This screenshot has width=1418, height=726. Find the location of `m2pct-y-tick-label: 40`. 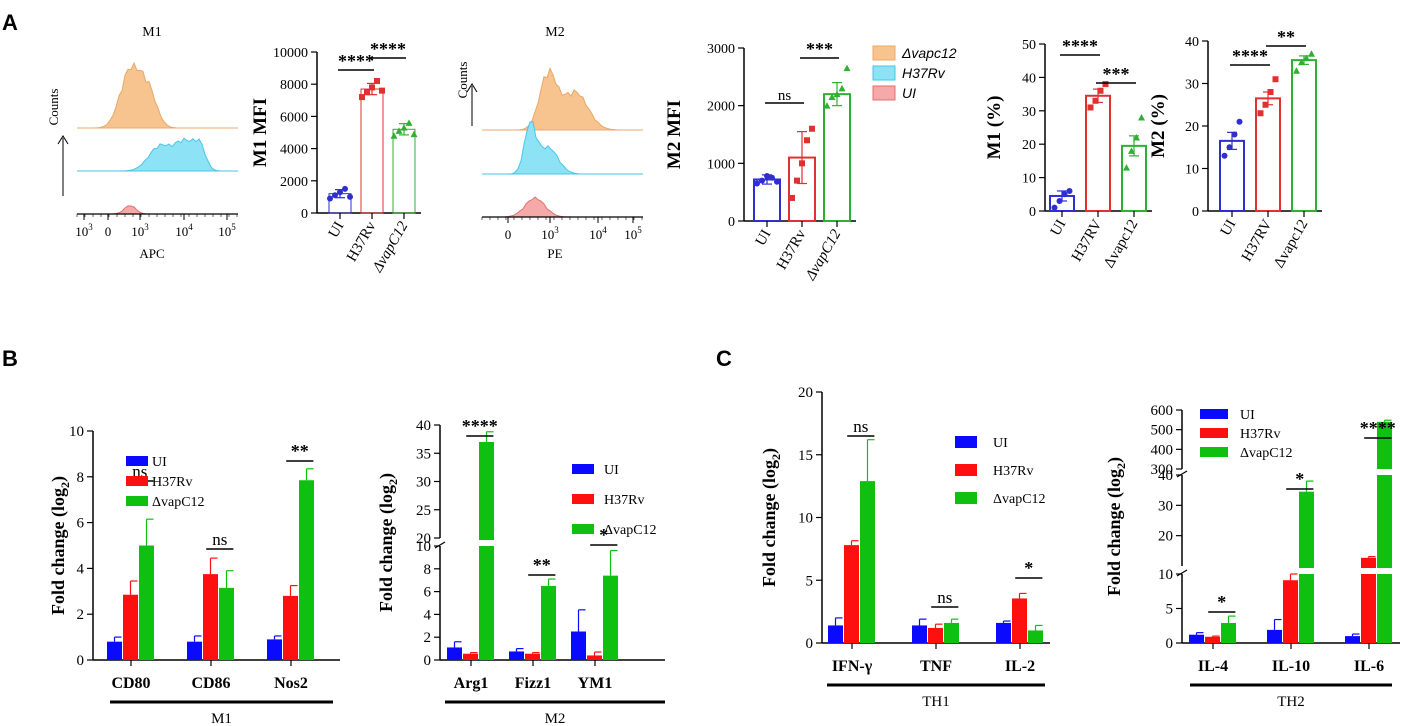

m2pct-y-tick-label: 40 is located at coordinates (1192, 42).